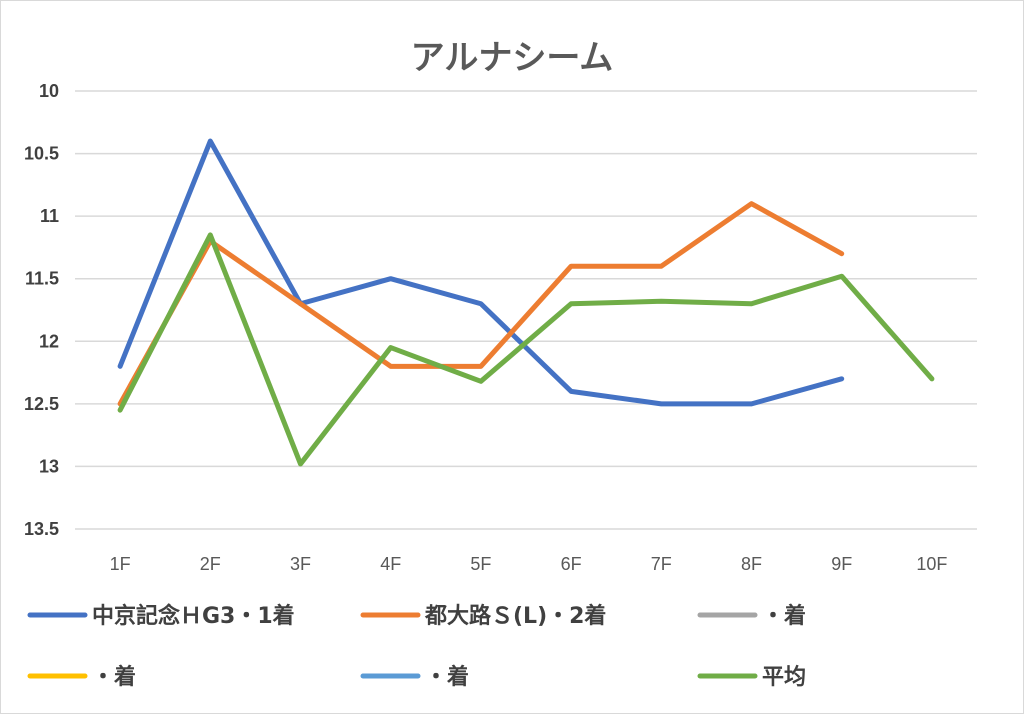 This screenshot has height=714, width=1024. Describe the element at coordinates (49, 341) in the screenshot. I see `y-tick-label: 12` at that location.